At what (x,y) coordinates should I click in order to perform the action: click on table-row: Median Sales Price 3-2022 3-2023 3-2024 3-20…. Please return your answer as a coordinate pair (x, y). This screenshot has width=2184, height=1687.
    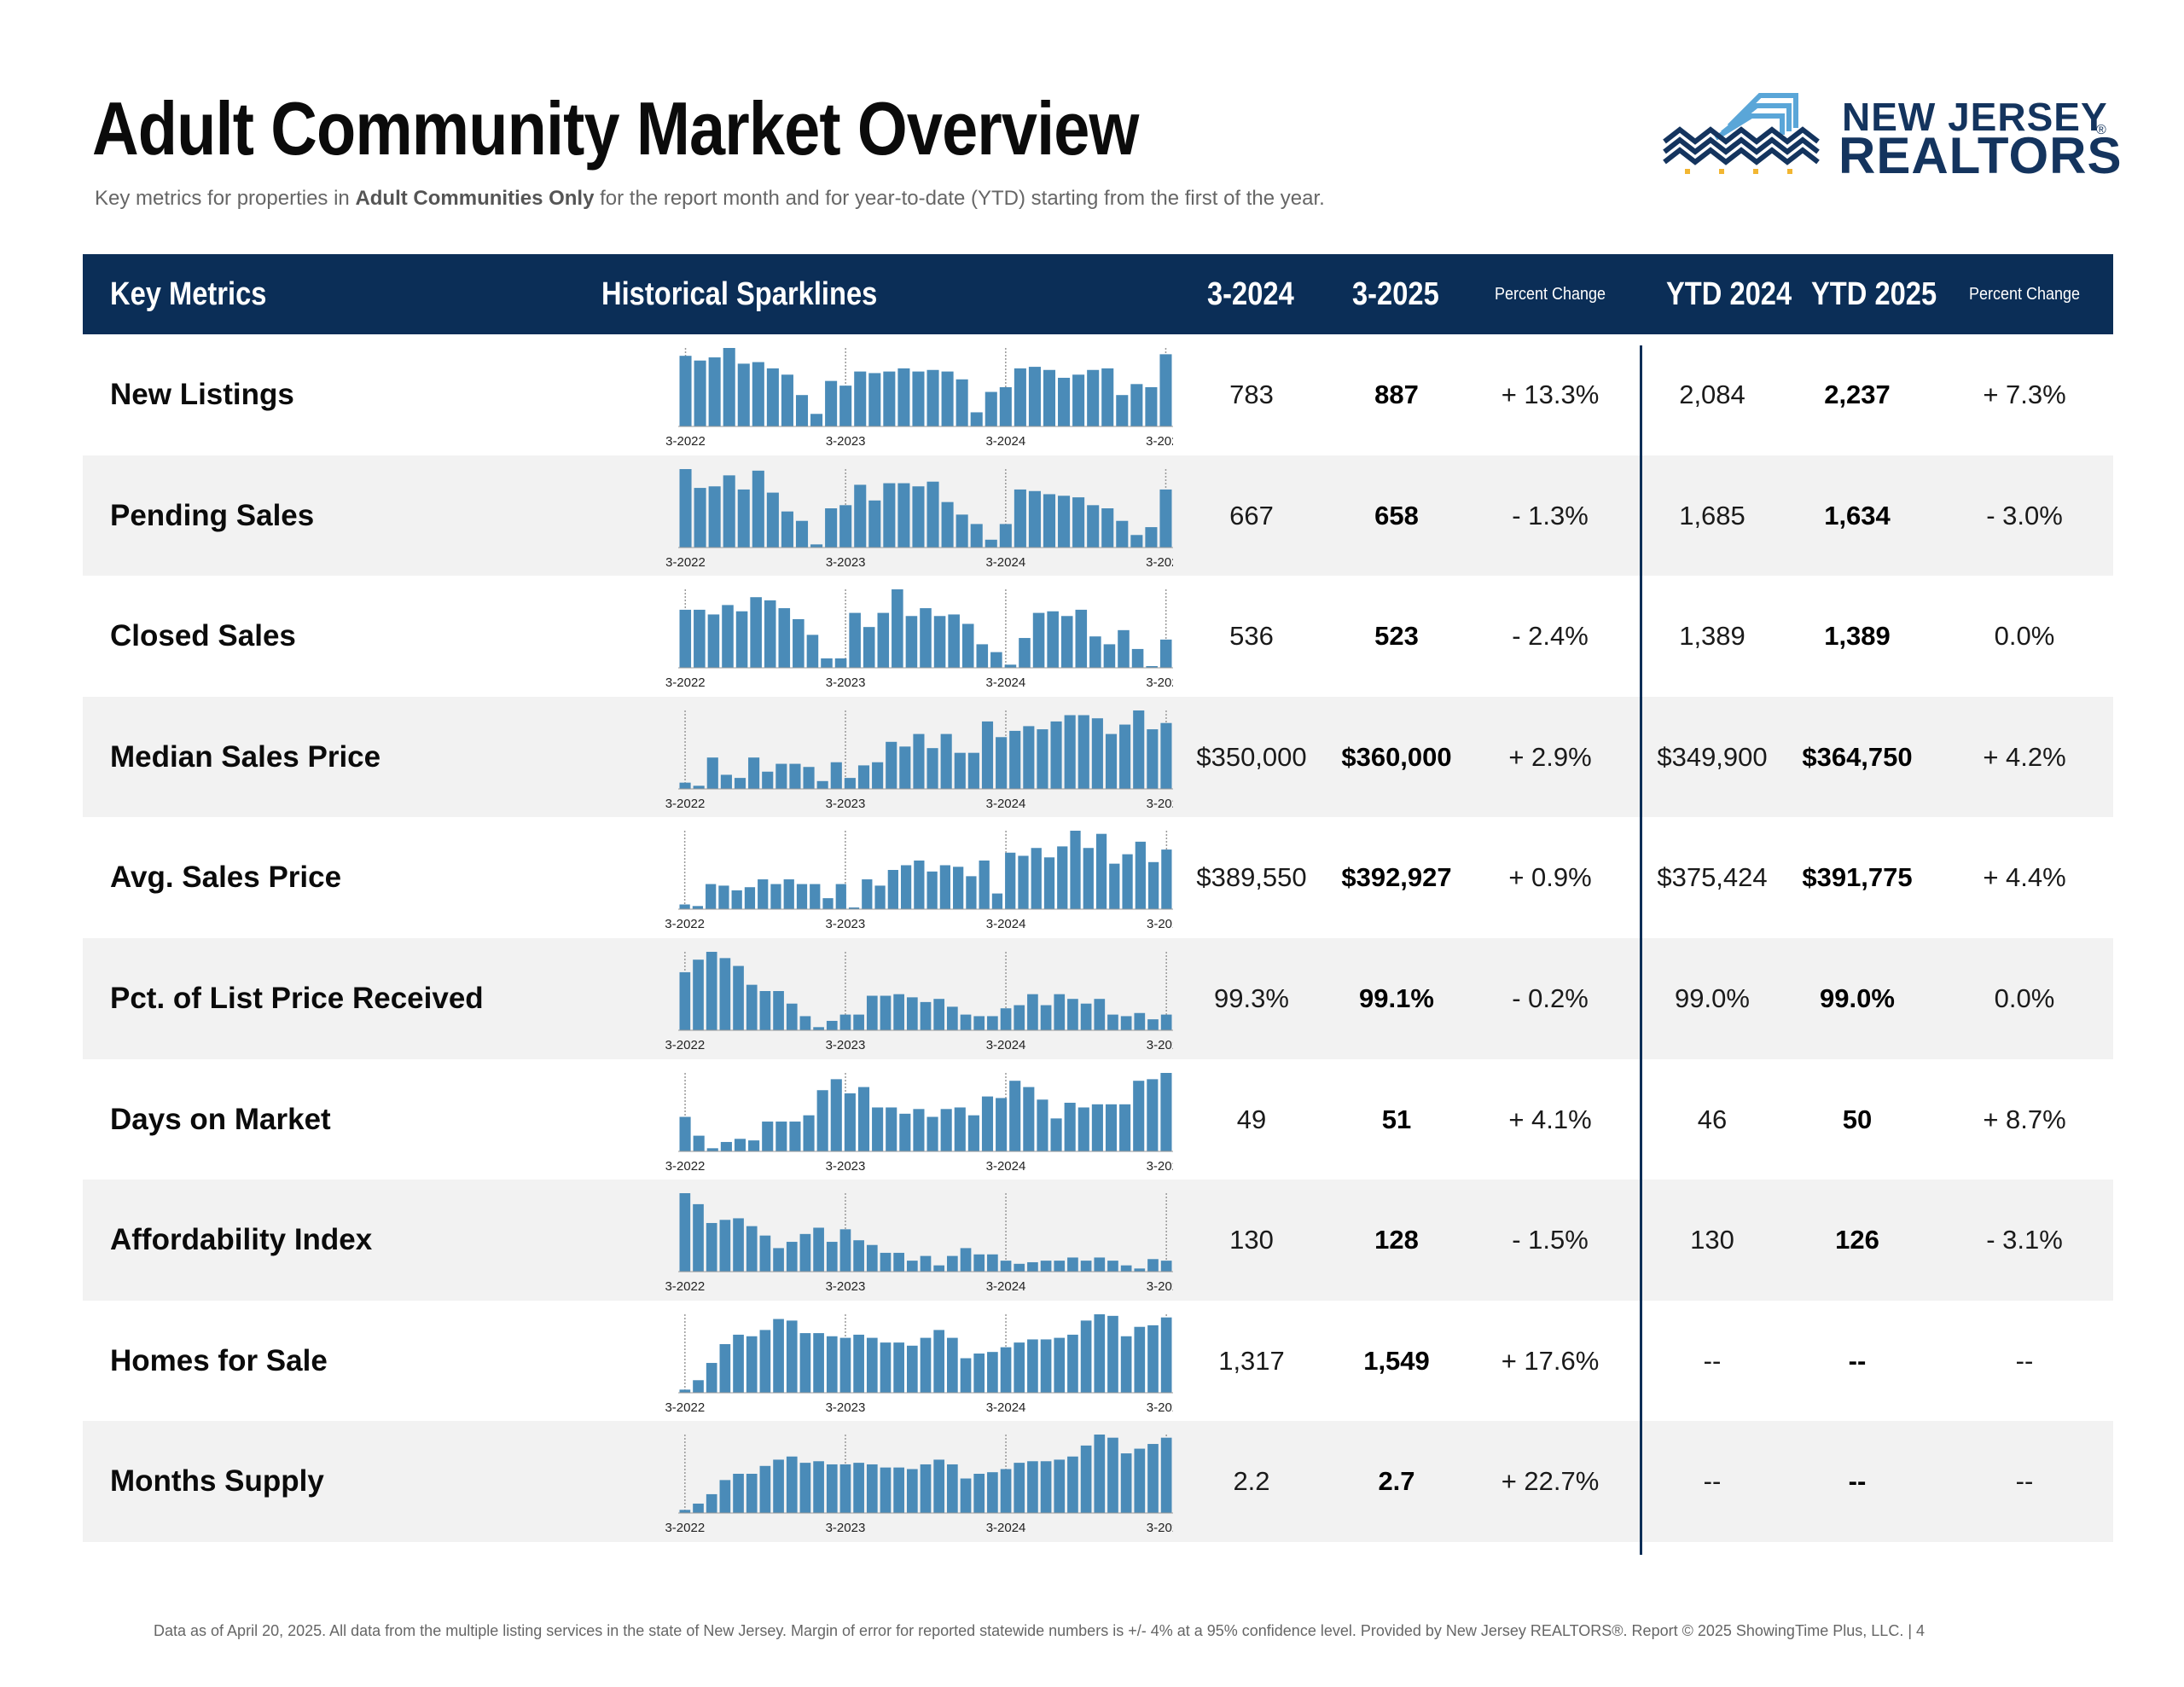
    Looking at the image, I should click on (1098, 757).